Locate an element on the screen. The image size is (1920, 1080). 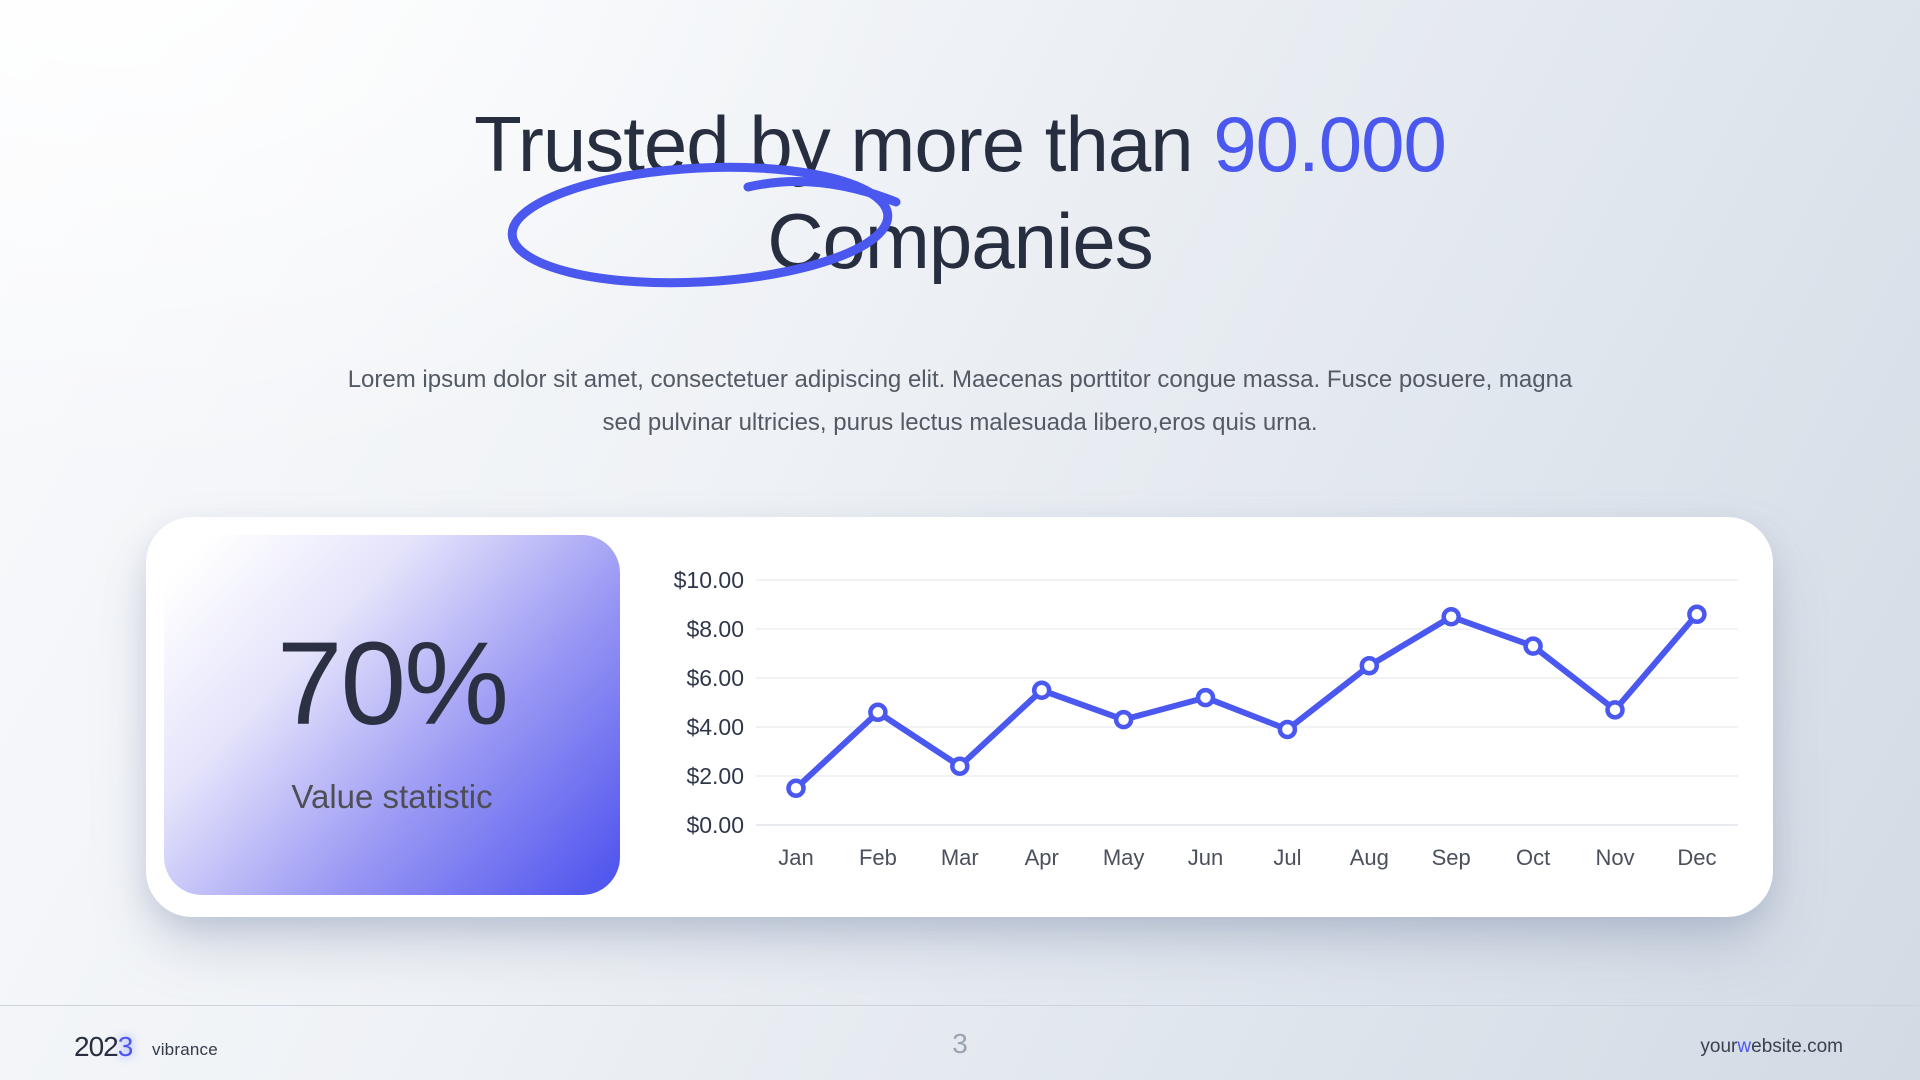
data-line is located at coordinates (1246, 701).